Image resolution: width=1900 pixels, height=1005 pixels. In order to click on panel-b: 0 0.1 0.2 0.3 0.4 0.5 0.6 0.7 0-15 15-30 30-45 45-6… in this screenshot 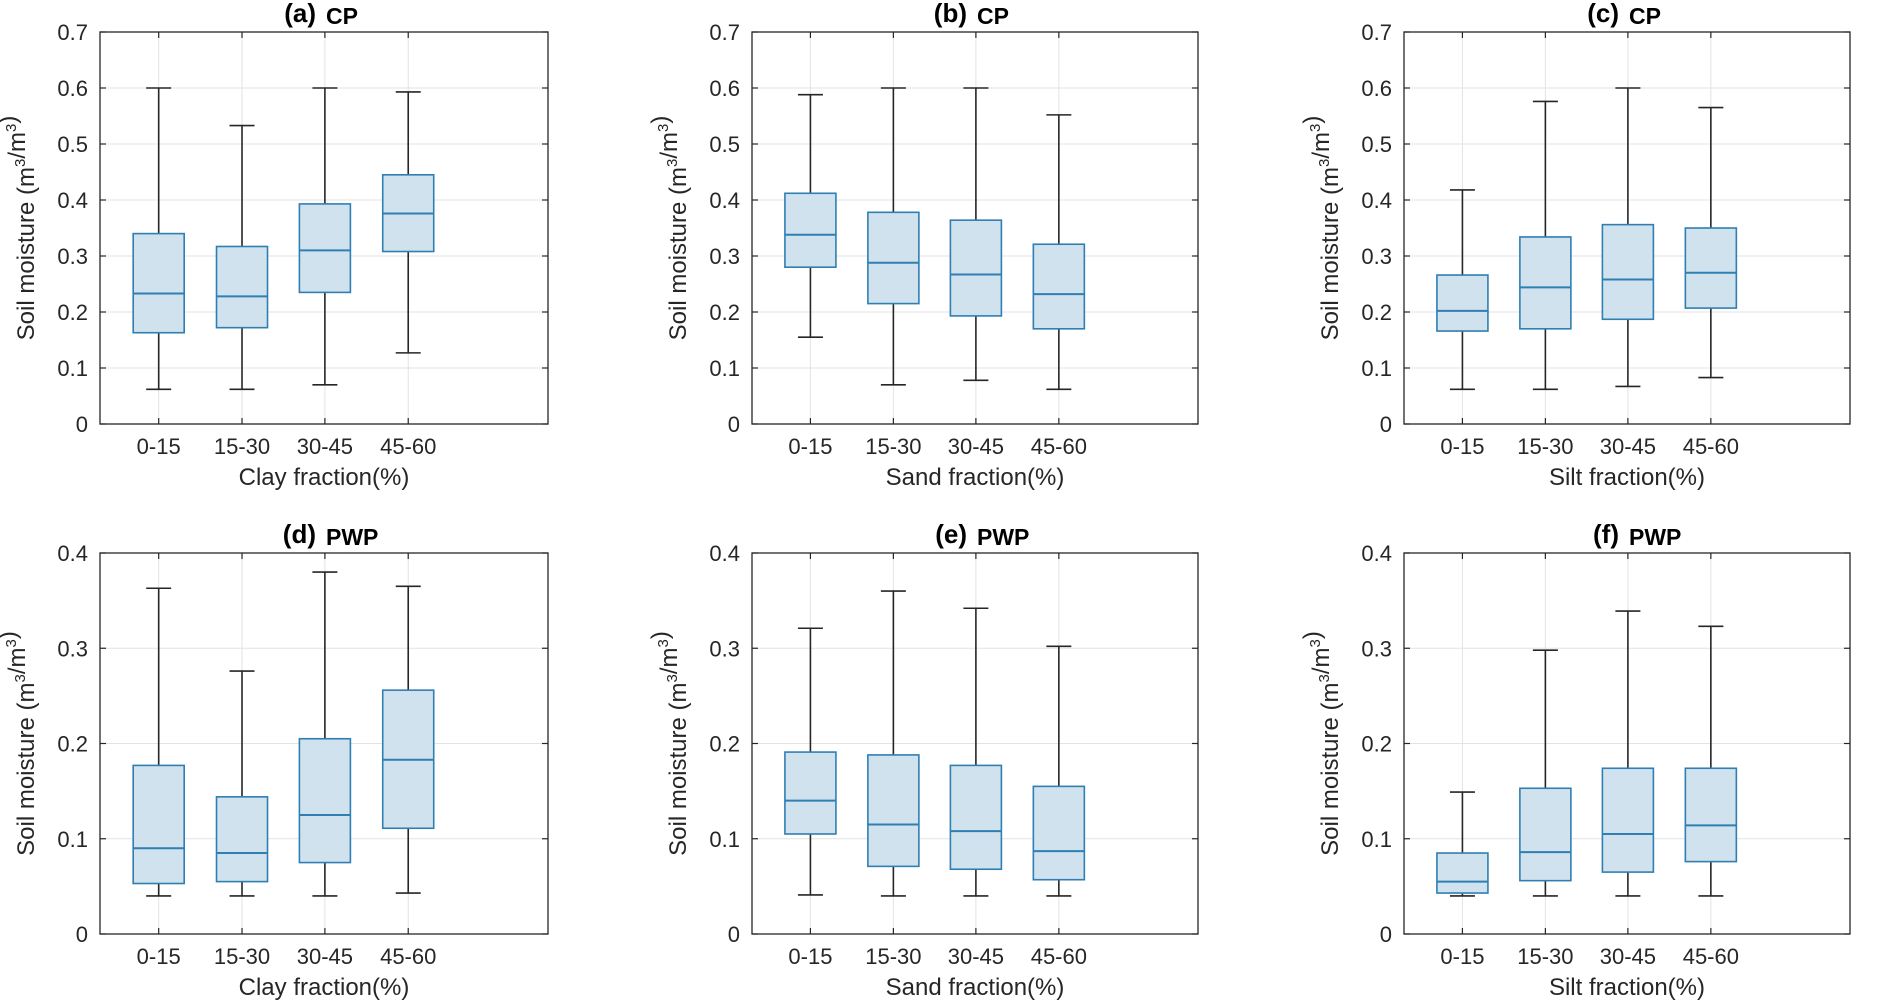, I will do `click(923, 245)`.